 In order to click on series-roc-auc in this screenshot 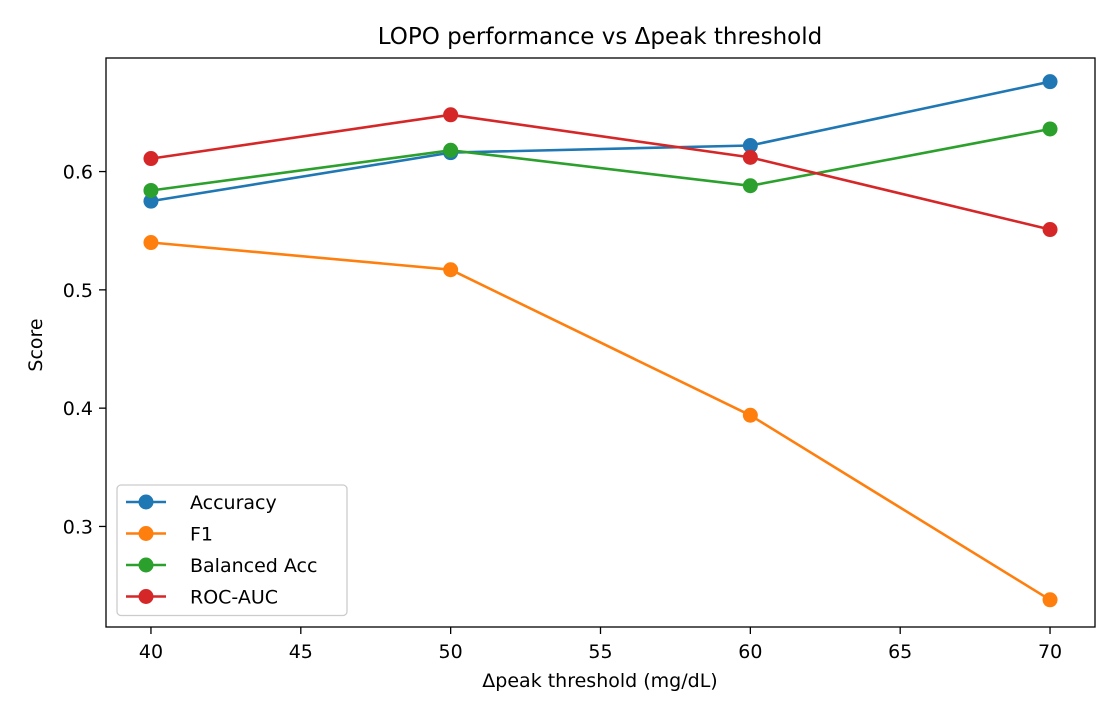, I will do `click(600, 172)`.